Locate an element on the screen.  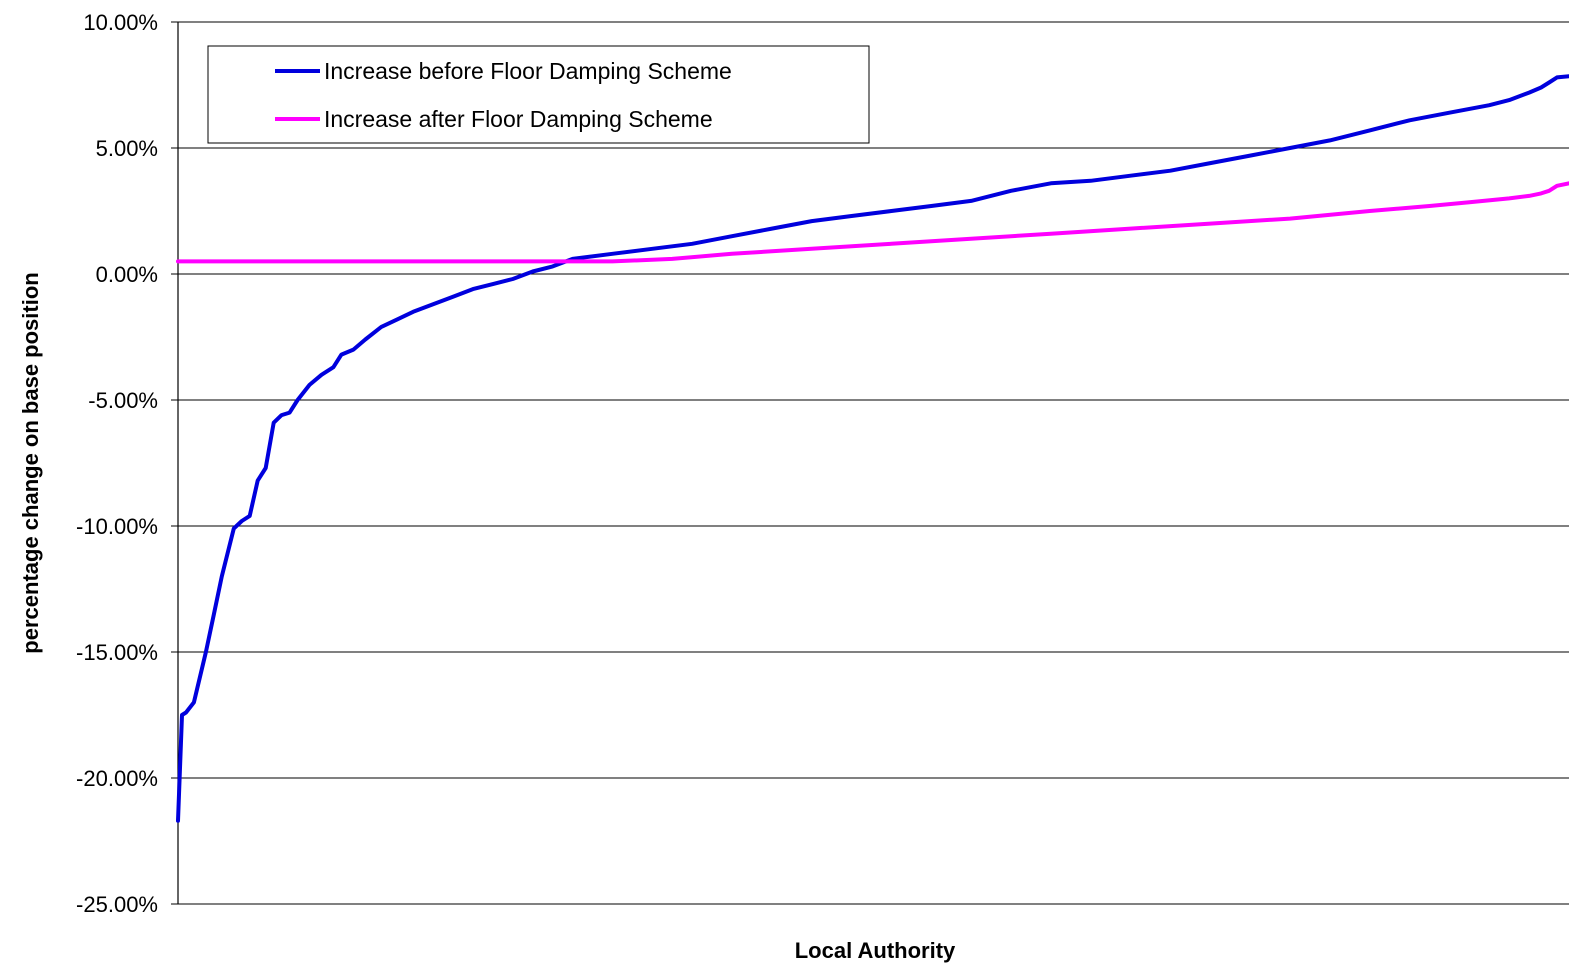
y-tick-label: -25.00% is located at coordinates (117, 904).